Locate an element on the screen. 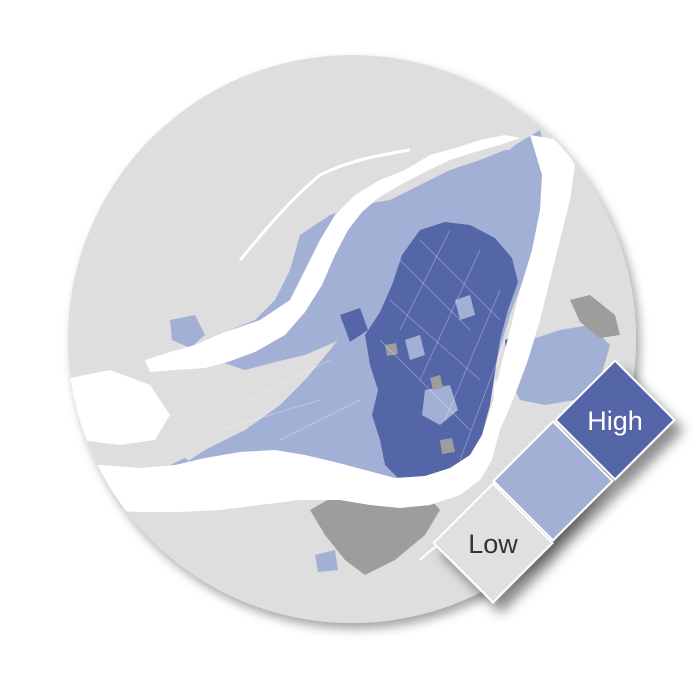  region-medium-patch is located at coordinates (326, 561).